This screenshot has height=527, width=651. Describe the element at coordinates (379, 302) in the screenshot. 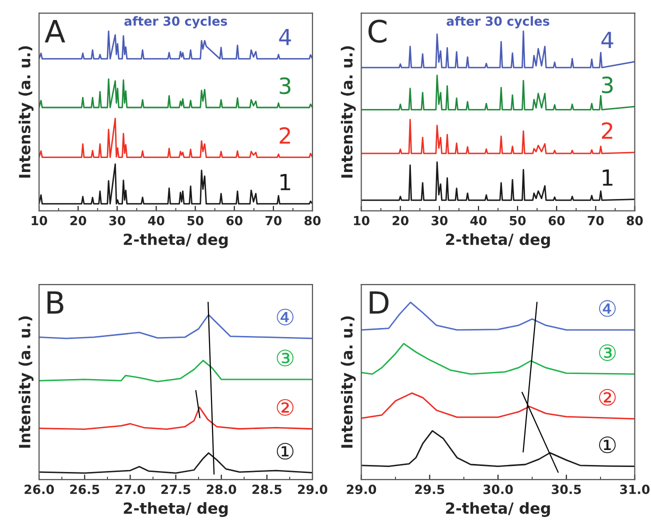

I see `annotation: D` at that location.